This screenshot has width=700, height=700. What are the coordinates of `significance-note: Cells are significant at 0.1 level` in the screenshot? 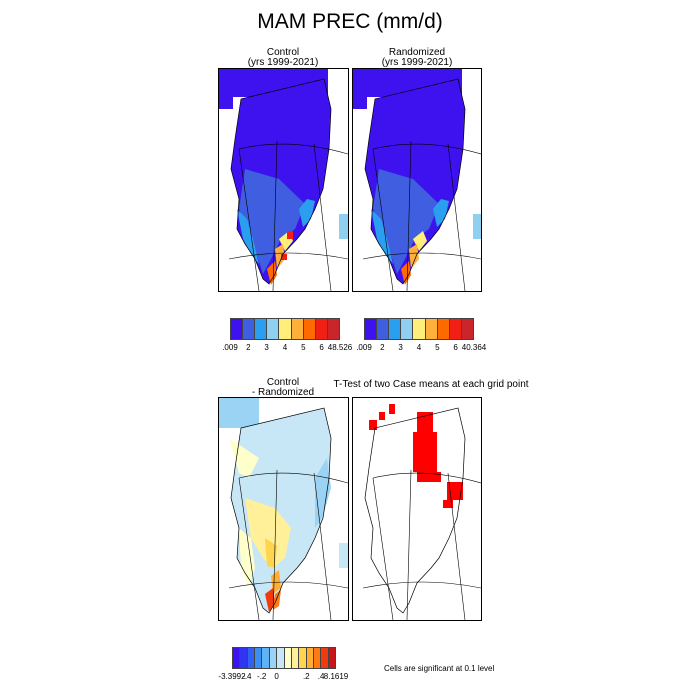 It's located at (439, 668).